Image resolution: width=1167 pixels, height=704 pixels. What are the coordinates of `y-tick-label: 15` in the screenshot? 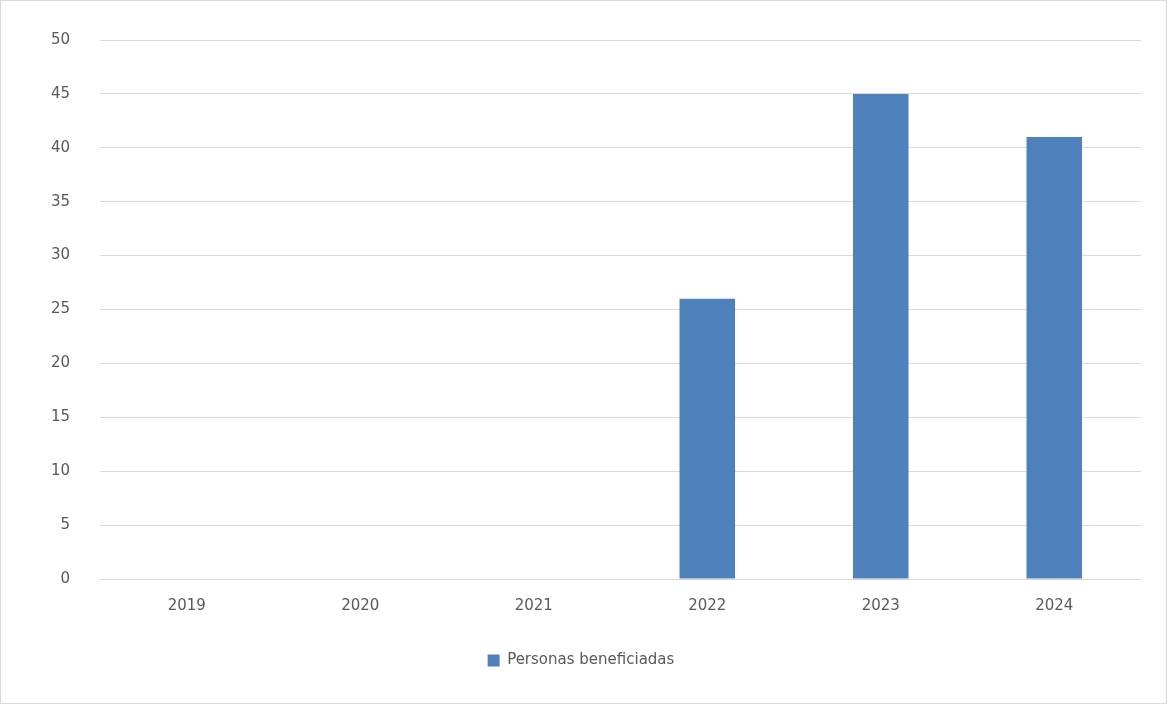 It's located at (60, 416).